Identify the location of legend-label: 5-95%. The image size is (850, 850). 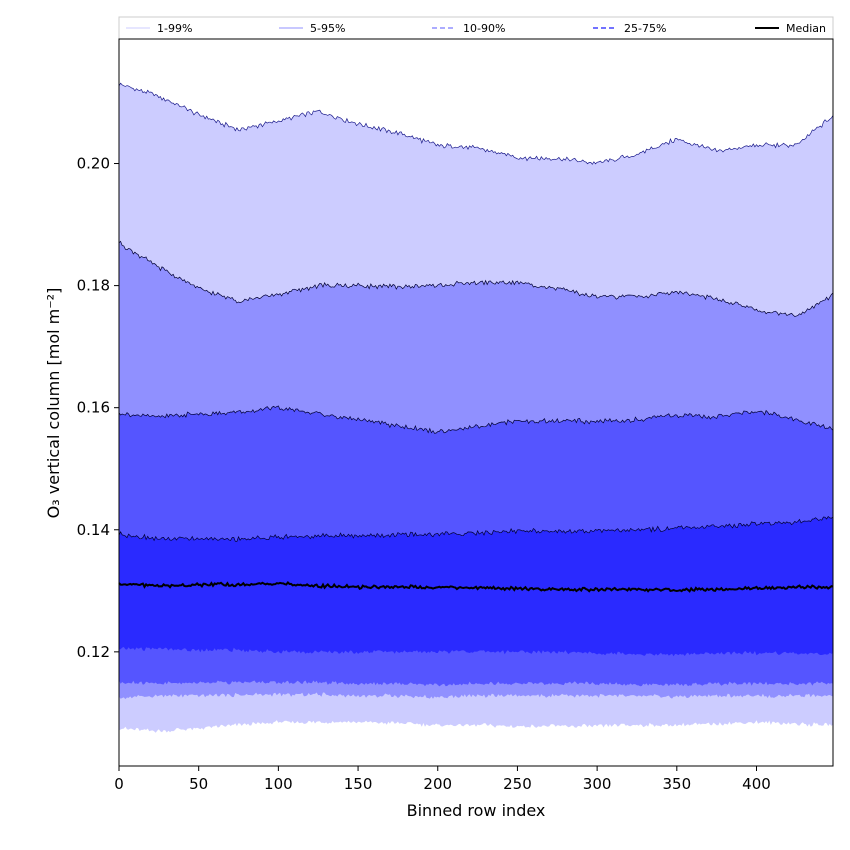
(327, 28).